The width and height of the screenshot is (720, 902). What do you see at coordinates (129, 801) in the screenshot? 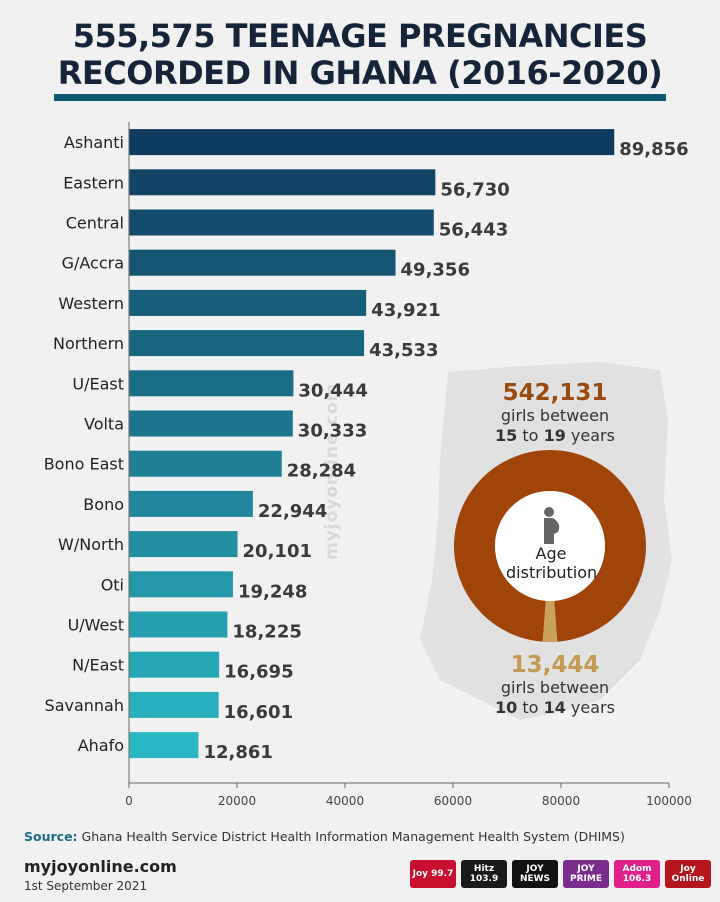
I see `x-tick-label-0: 0` at bounding box center [129, 801].